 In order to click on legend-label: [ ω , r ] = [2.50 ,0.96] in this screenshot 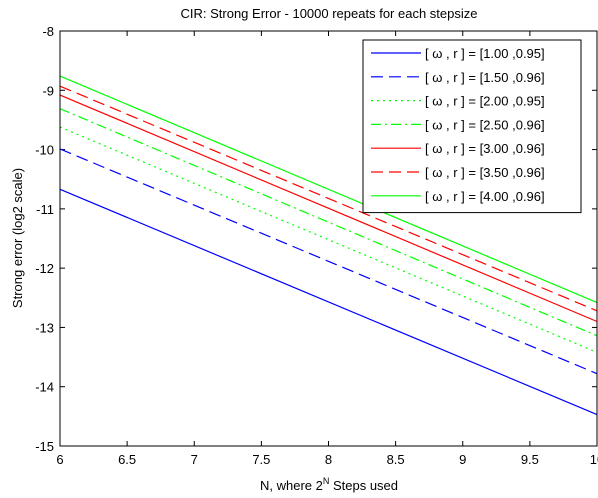, I will do `click(485, 124)`.